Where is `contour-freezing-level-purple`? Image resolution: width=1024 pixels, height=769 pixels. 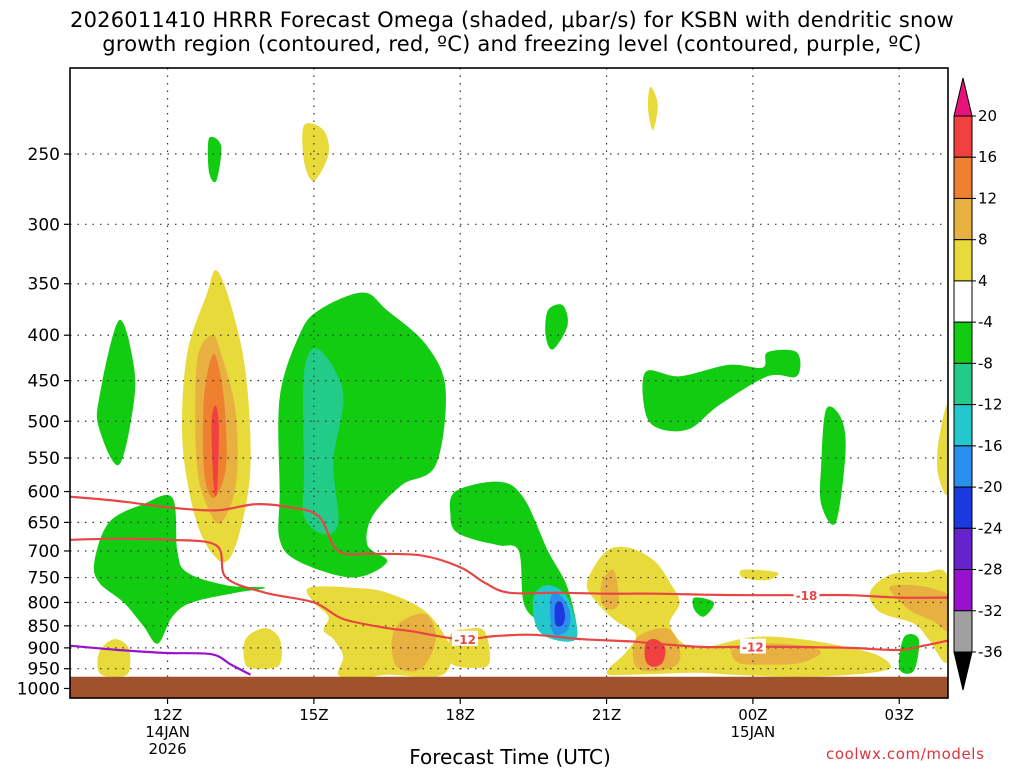 contour-freezing-level-purple is located at coordinates (160, 660).